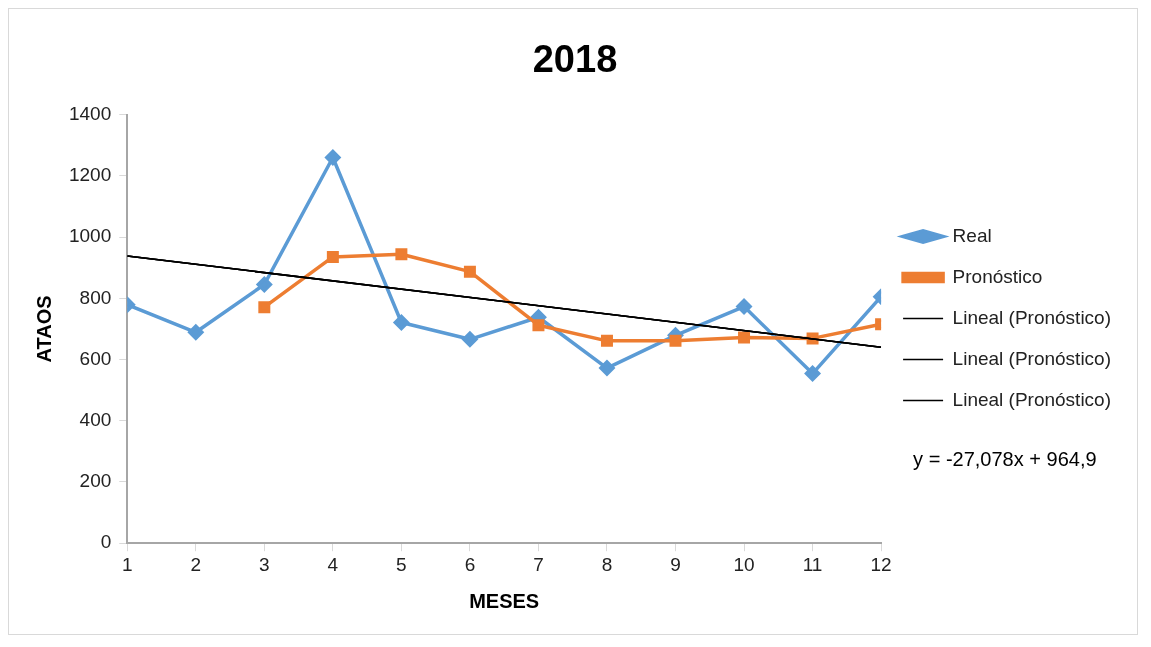 The image size is (1151, 647). Describe the element at coordinates (470, 564) in the screenshot. I see `x-tick-label: 6` at that location.